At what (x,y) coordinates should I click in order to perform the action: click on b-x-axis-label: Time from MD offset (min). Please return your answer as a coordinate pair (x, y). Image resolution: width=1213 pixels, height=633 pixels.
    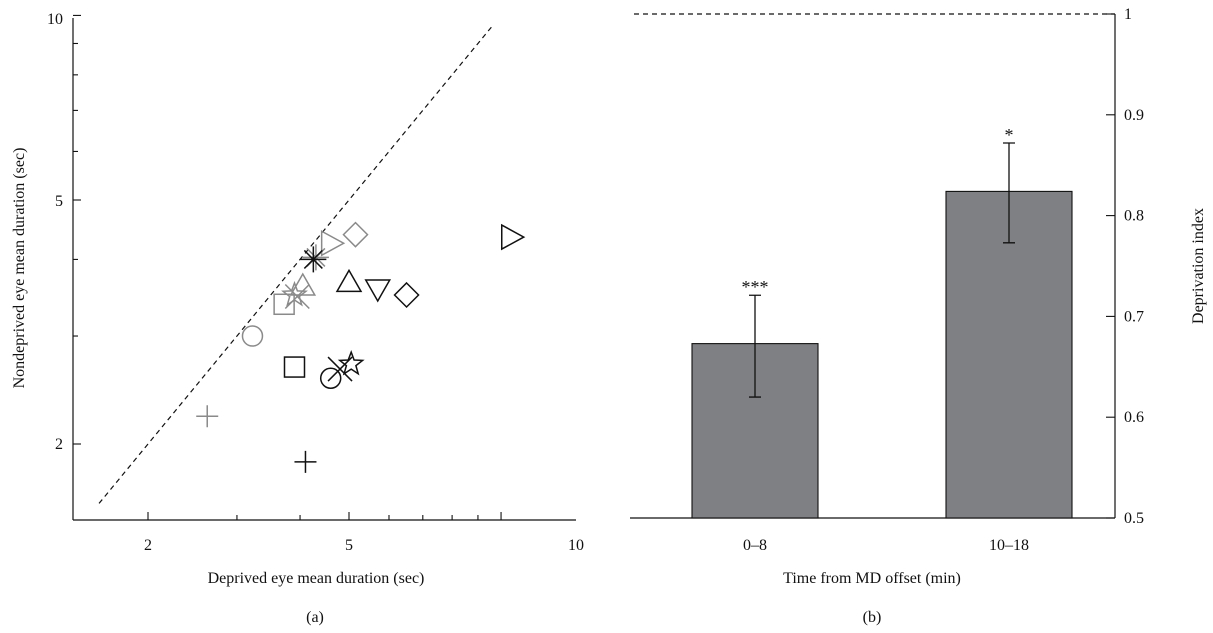
    Looking at the image, I should click on (872, 578).